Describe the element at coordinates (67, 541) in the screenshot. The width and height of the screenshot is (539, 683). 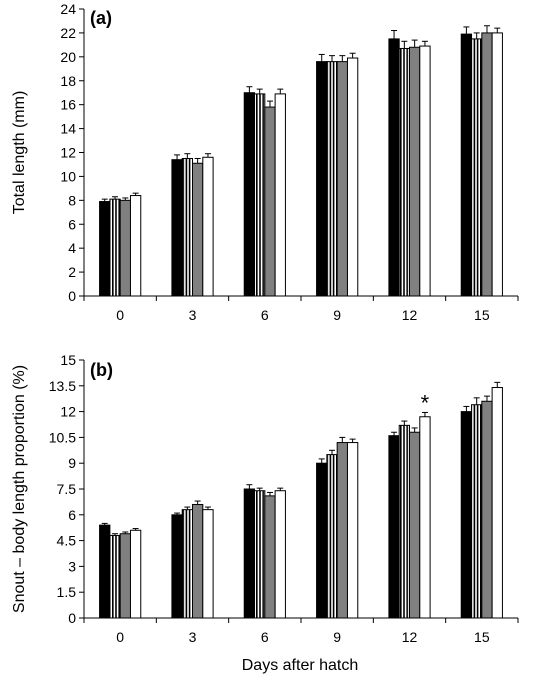
I see `y-tick-label: 4.5` at that location.